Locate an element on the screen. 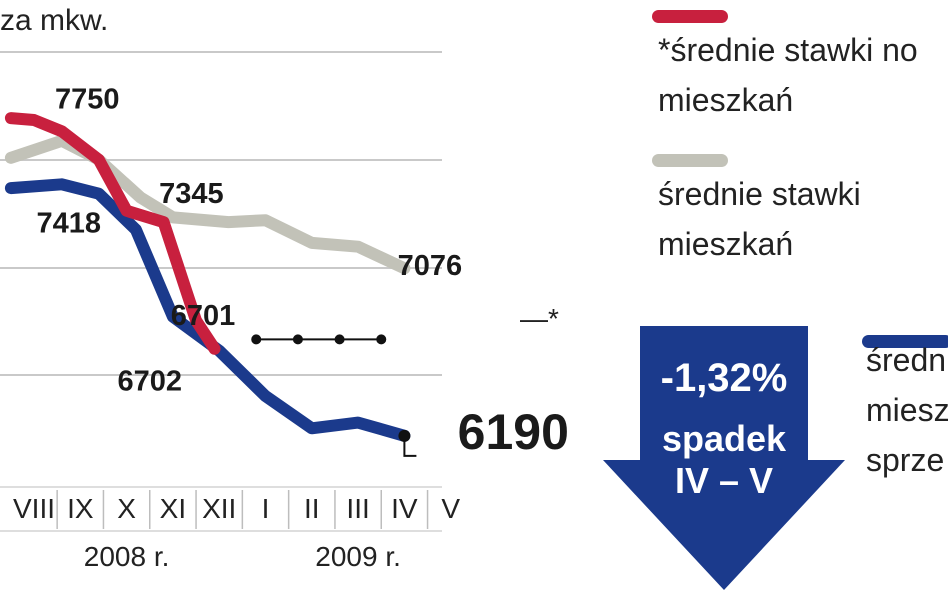  x-tick-label: VIII is located at coordinates (34, 508).